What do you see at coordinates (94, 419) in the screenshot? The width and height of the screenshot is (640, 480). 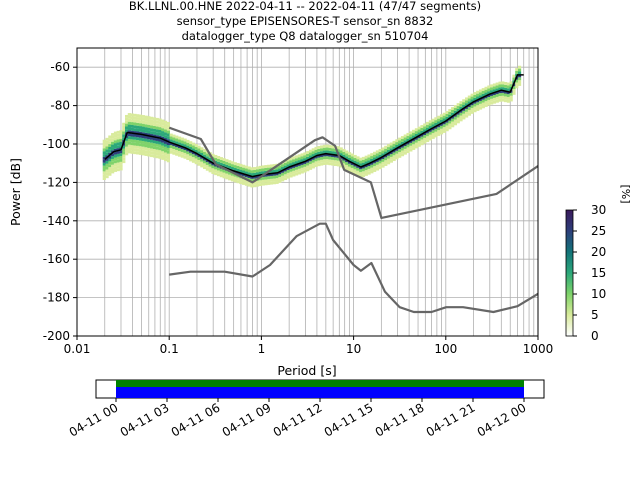 I see `time-tick-label: 04-11 00` at bounding box center [94, 419].